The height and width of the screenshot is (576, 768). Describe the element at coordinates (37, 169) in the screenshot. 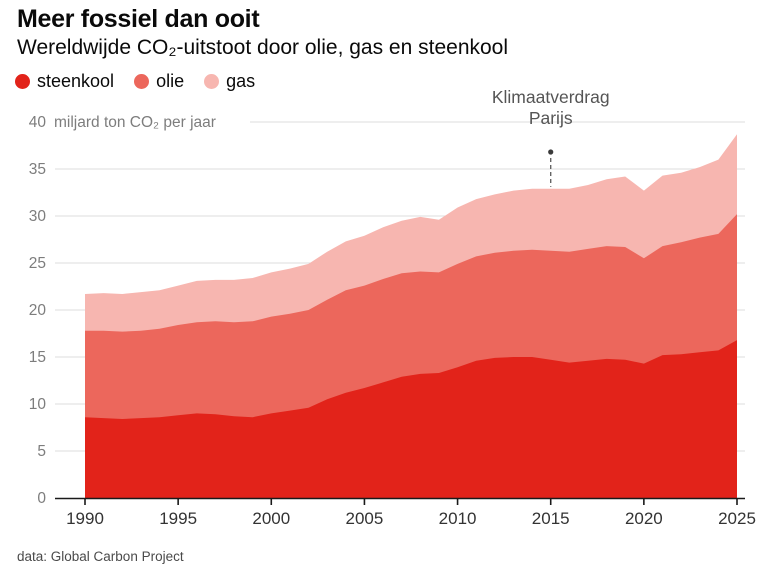

I see `y-tick-label: 35` at that location.